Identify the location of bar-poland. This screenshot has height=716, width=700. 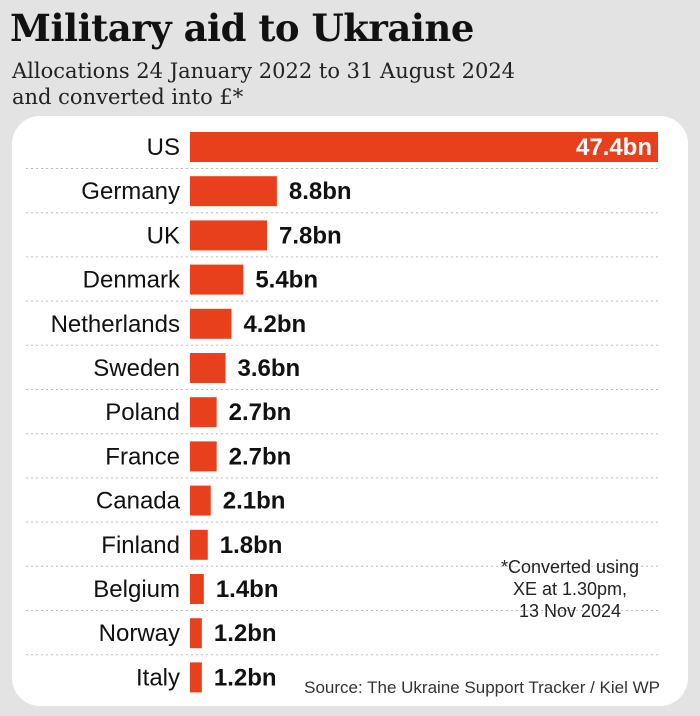
(203, 412).